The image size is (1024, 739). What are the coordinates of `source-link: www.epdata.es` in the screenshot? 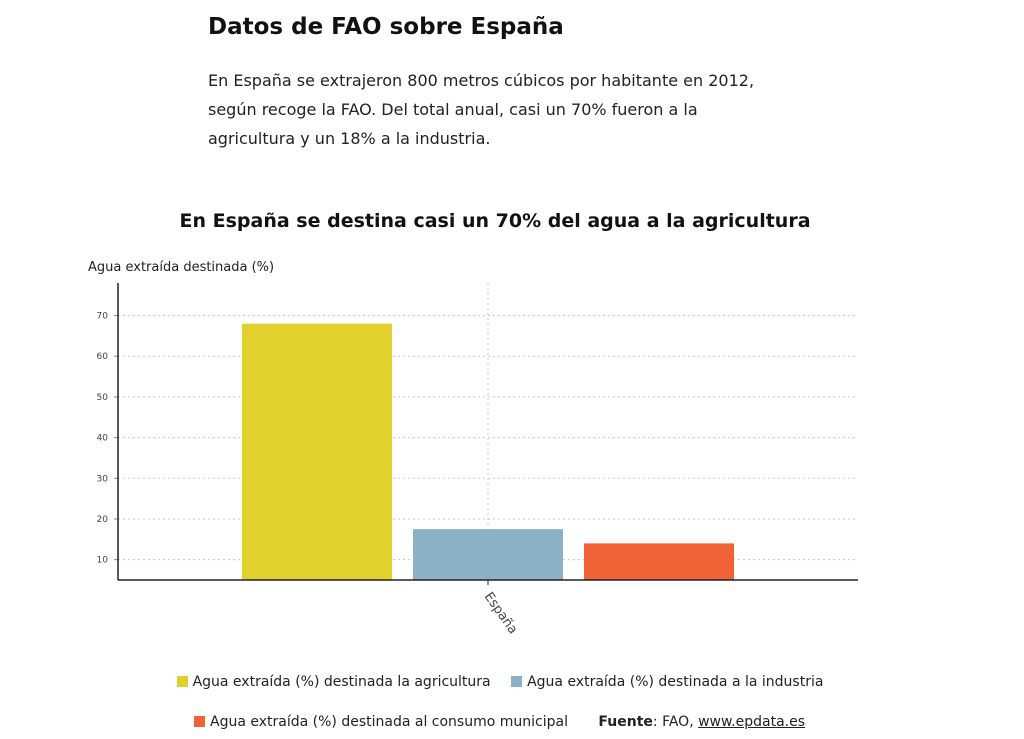 It's located at (752, 722).